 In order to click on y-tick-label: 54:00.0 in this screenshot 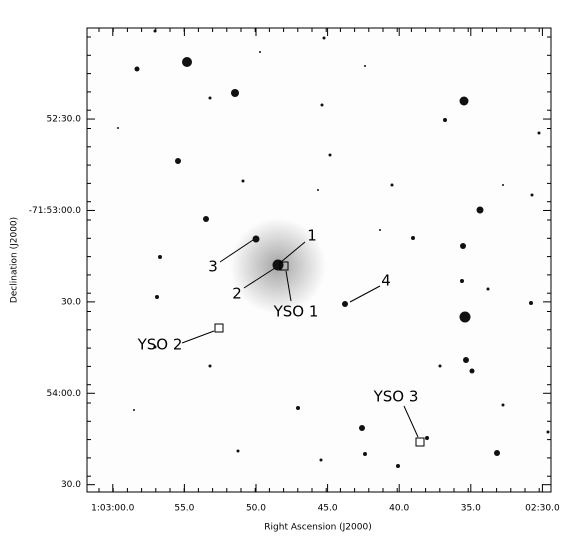, I will do `click(63, 394)`.